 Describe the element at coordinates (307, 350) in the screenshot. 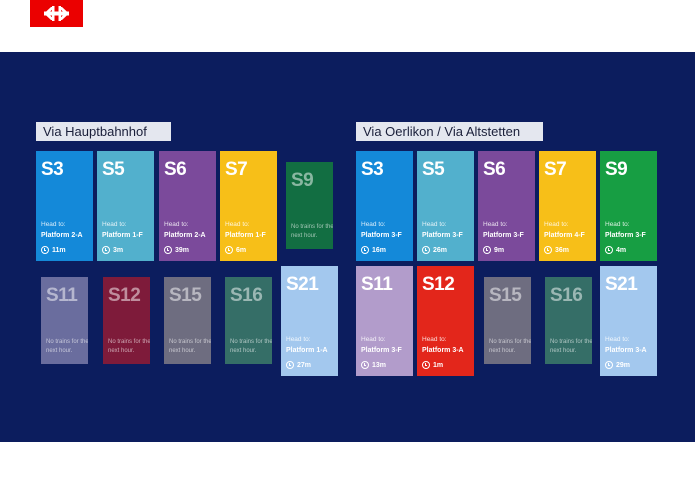

I see `platform-label: Platform 1-A` at that location.